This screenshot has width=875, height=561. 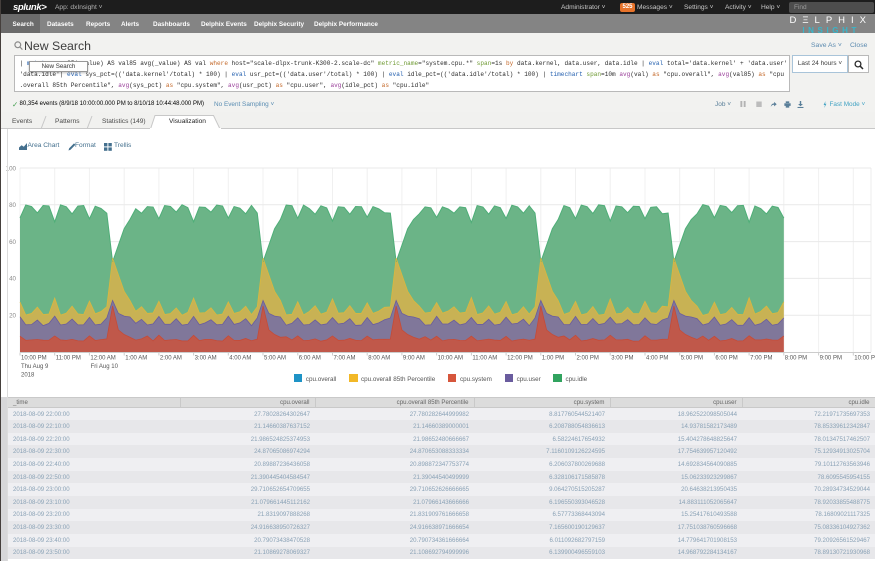 What do you see at coordinates (692, 359) in the screenshot?
I see `svg-text: 5:00 PM` at bounding box center [692, 359].